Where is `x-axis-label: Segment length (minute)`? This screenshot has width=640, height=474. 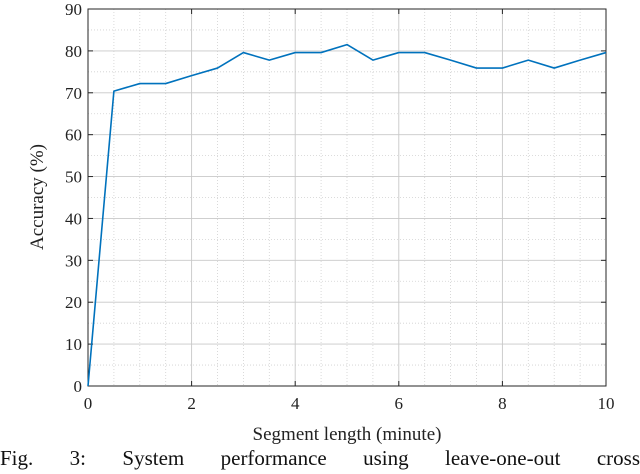
x-axis-label: Segment length (minute) is located at coordinates (347, 434).